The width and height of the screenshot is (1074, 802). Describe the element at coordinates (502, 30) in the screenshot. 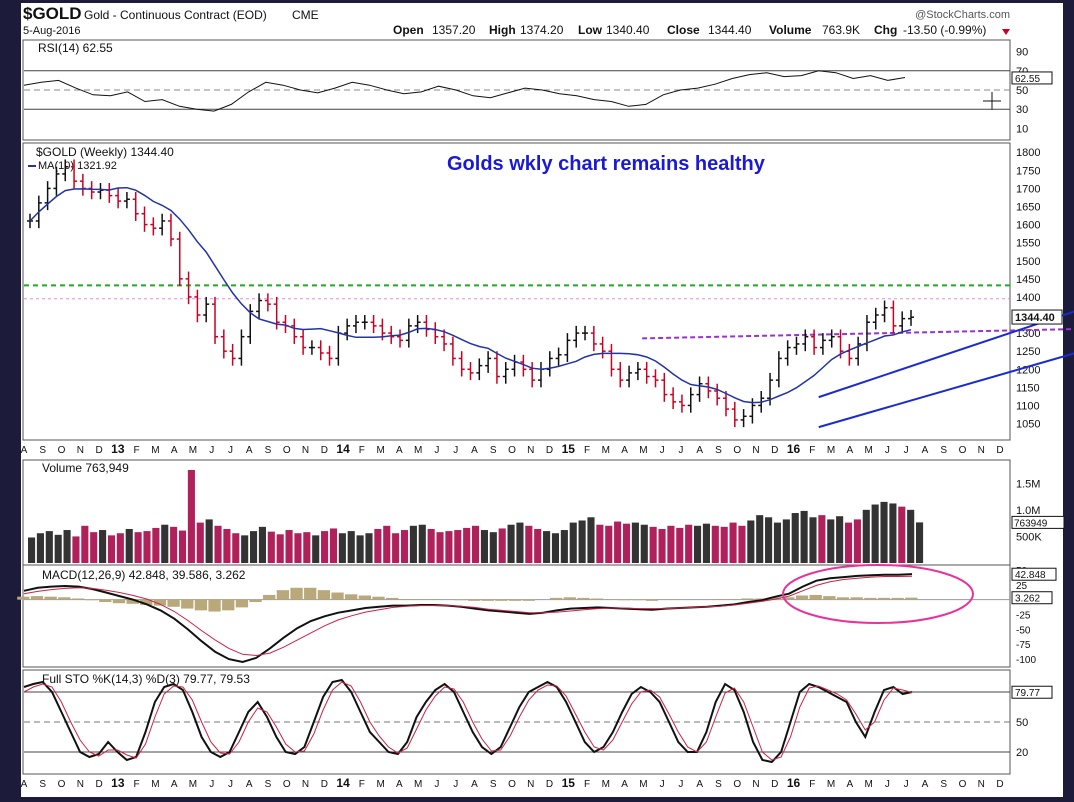

I see `high-label: High` at that location.